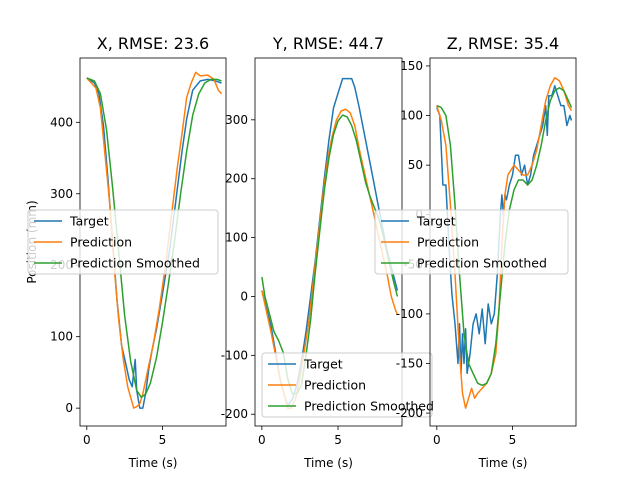  I want to click on subplot-title: Z, RMSE: 35.4, so click(503, 43).